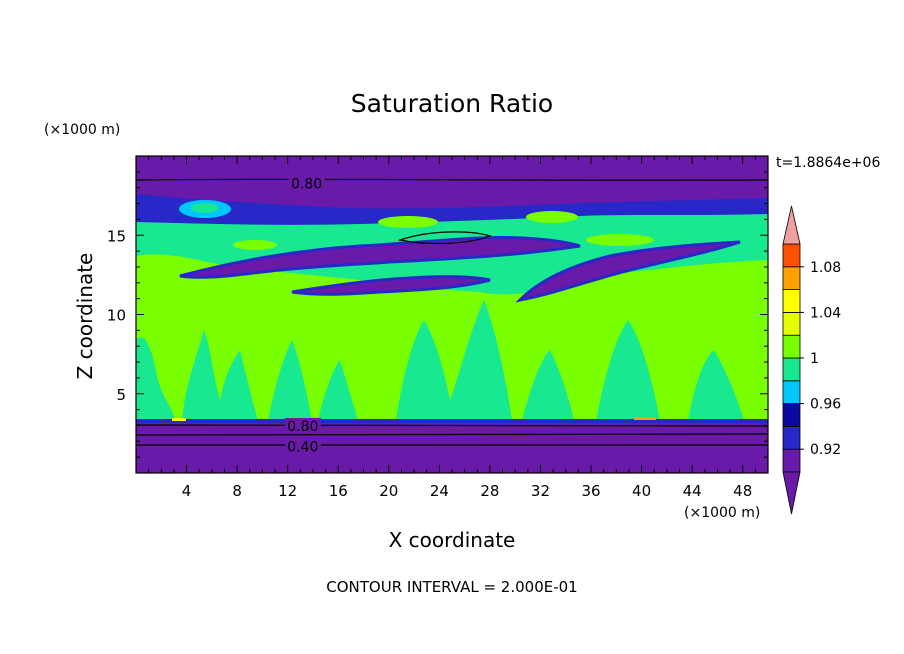 This screenshot has width=904, height=654. What do you see at coordinates (540, 491) in the screenshot?
I see `x-tick-label: 32` at bounding box center [540, 491].